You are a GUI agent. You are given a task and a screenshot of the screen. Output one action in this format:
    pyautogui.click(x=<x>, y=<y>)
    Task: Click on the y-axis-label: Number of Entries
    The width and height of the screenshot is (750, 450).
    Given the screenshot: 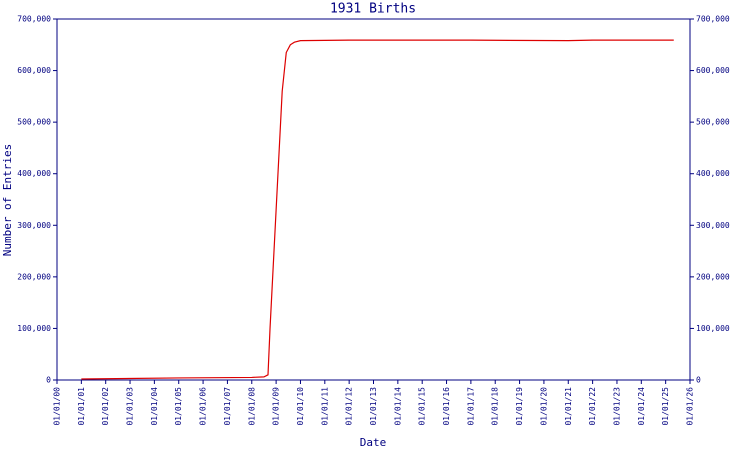 What is the action you would take?
    pyautogui.click(x=7, y=200)
    